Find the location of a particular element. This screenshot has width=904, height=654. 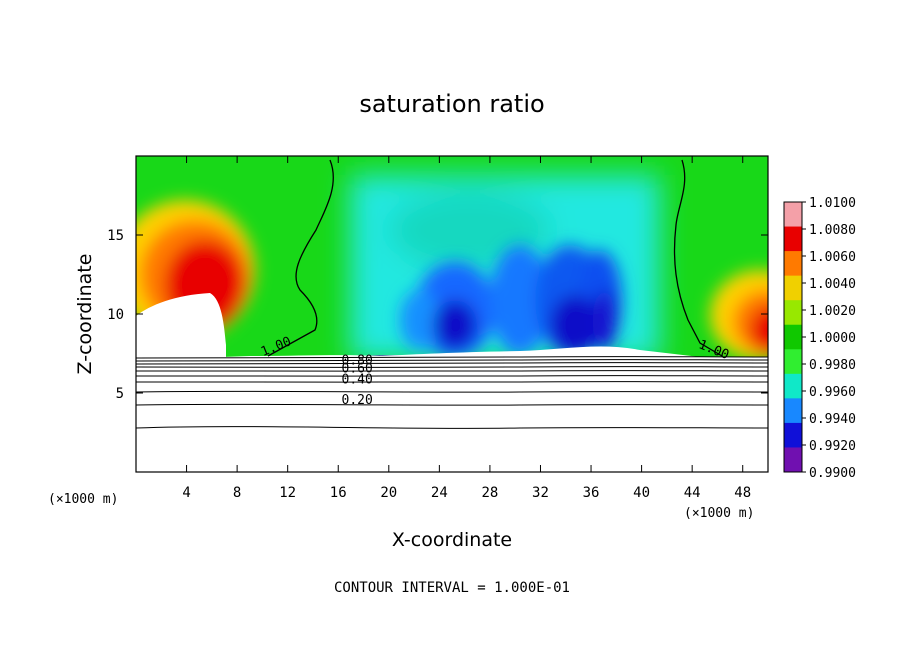

contour-label: 0.40 is located at coordinates (357, 380).